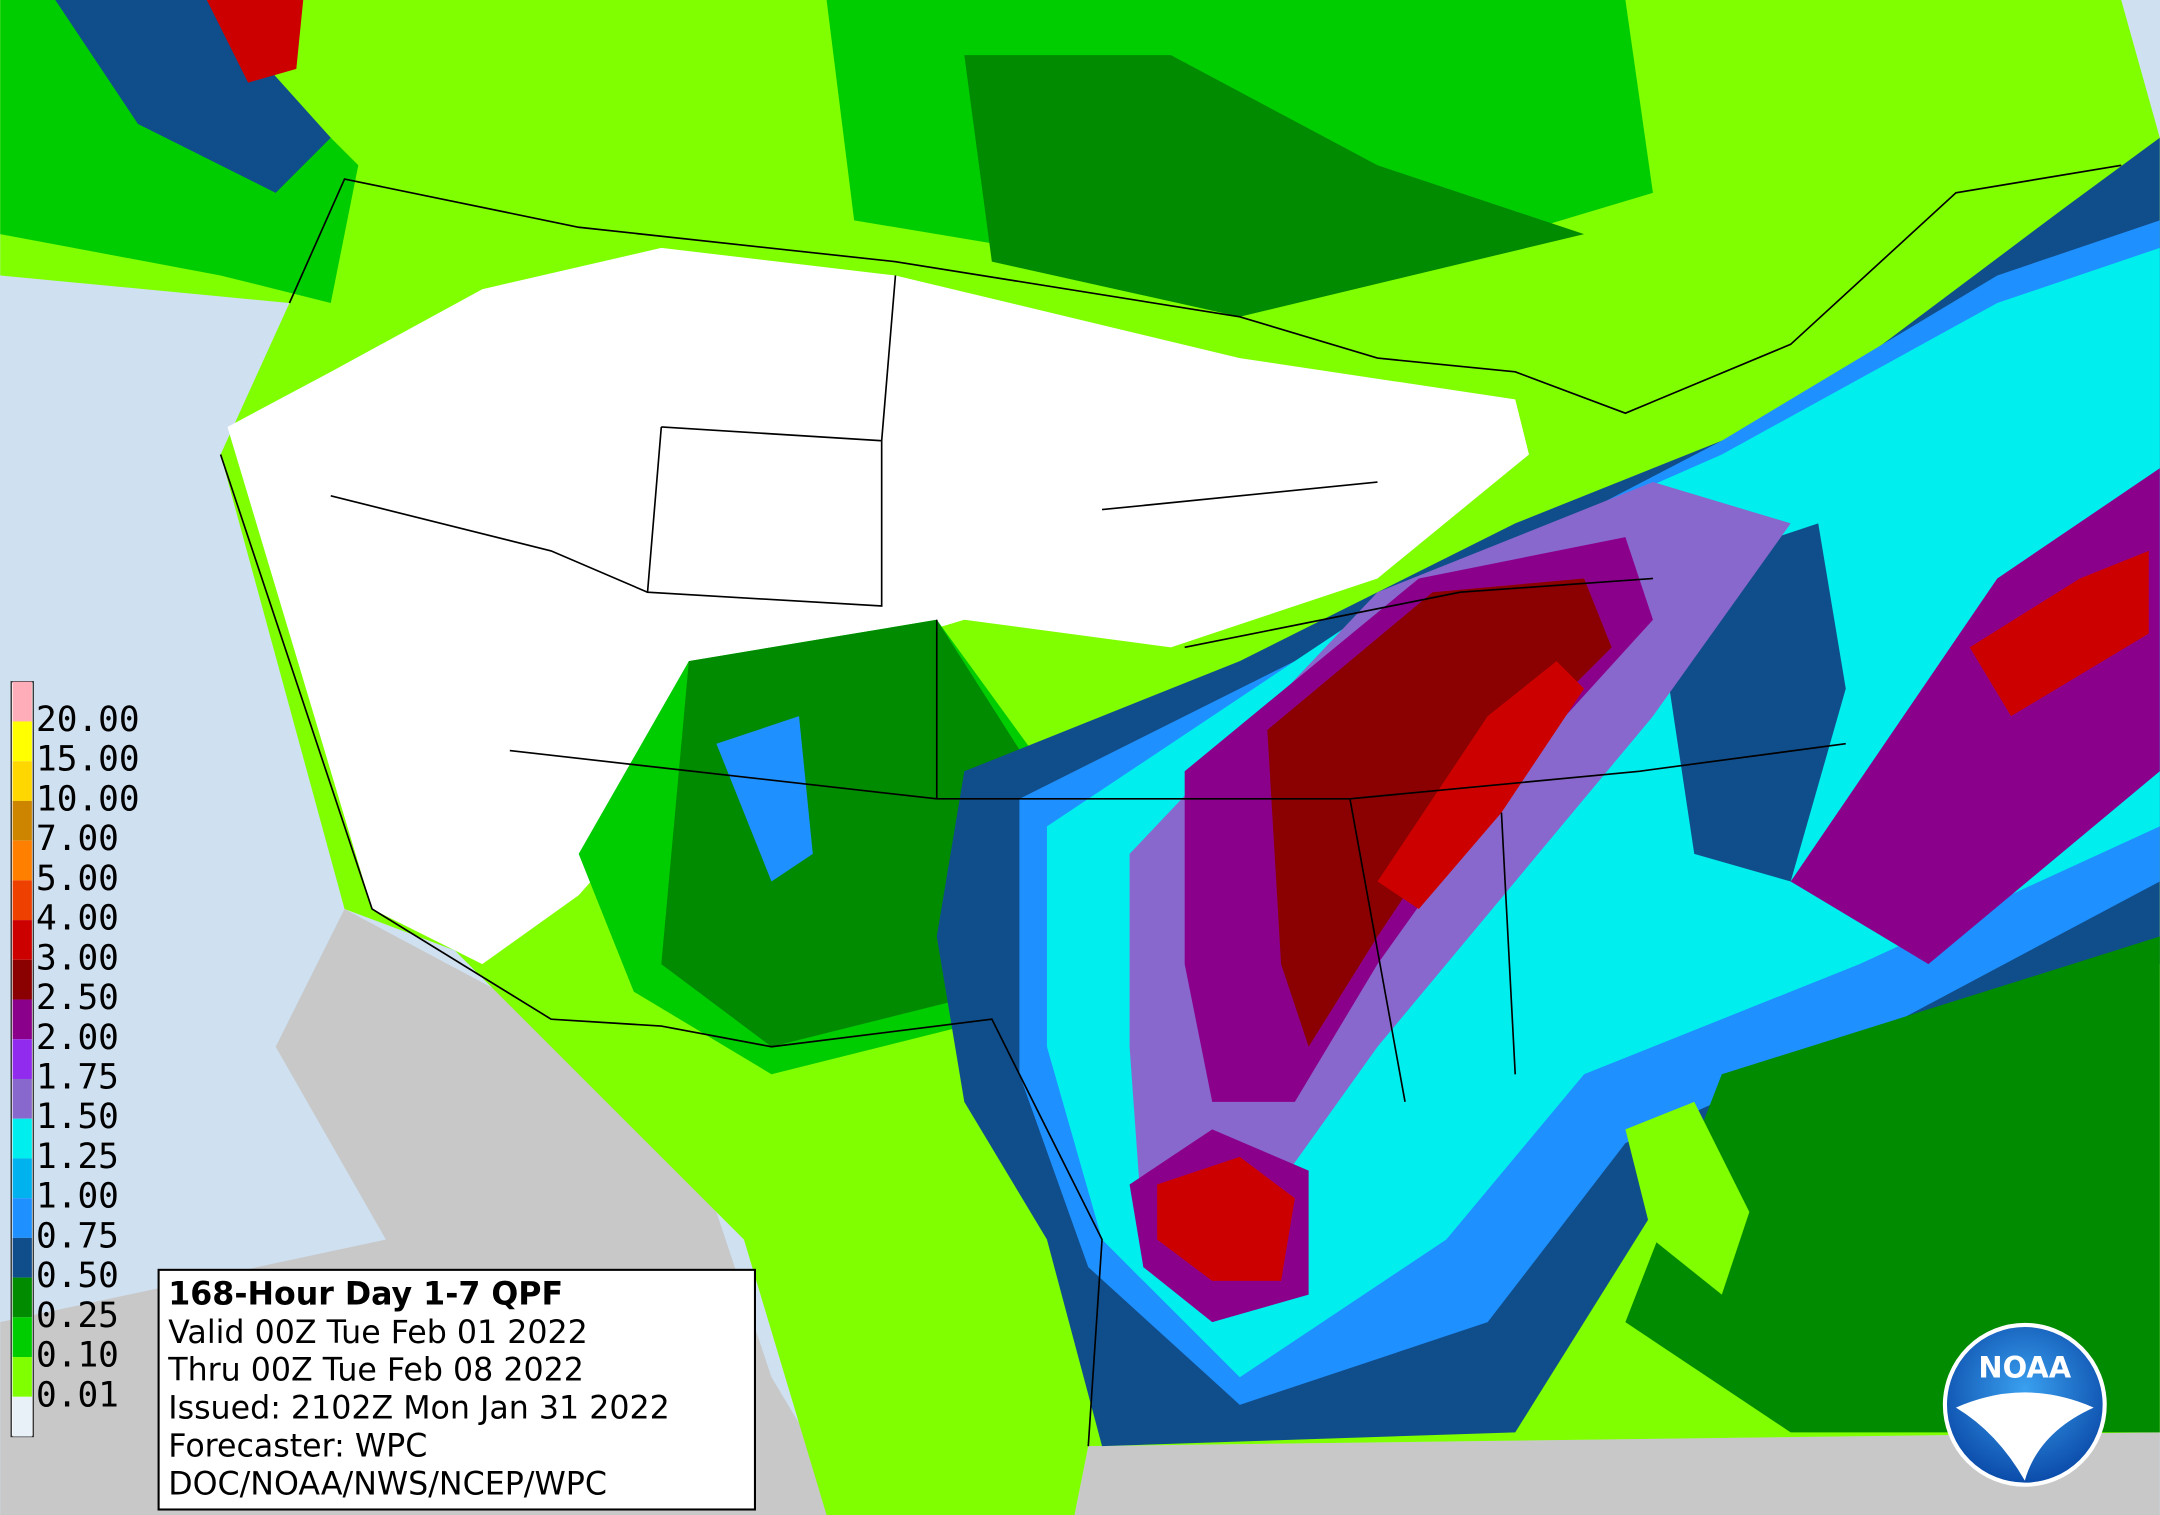 The width and height of the screenshot is (2160, 1515). I want to click on legend-label: 1.75, so click(77, 1077).